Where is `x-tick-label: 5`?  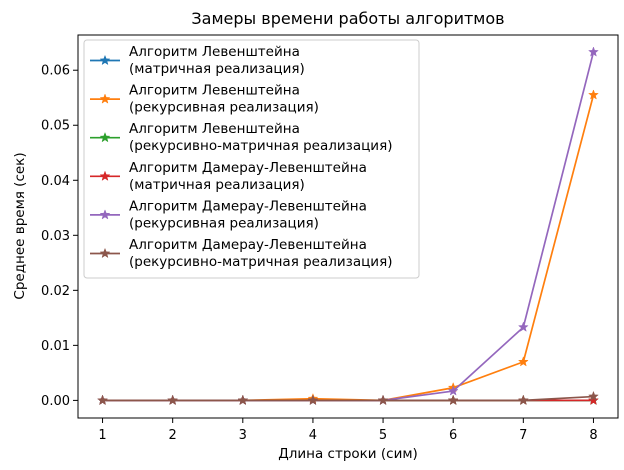 x-tick-label: 5 is located at coordinates (383, 435).